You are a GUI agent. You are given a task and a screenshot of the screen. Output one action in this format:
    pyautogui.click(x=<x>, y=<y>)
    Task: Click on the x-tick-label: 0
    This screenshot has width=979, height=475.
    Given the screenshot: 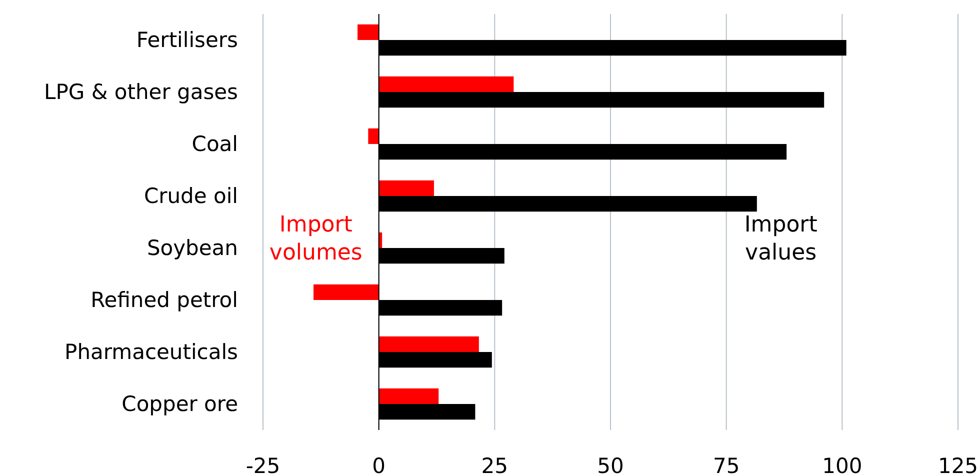 What is the action you would take?
    pyautogui.click(x=379, y=464)
    